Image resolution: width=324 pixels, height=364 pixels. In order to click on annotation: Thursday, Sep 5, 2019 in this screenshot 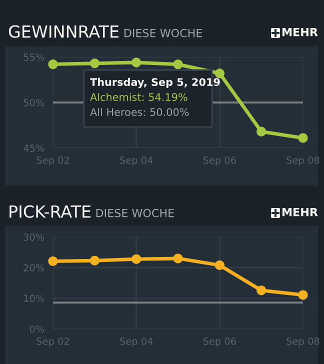, I will do `click(155, 83)`.